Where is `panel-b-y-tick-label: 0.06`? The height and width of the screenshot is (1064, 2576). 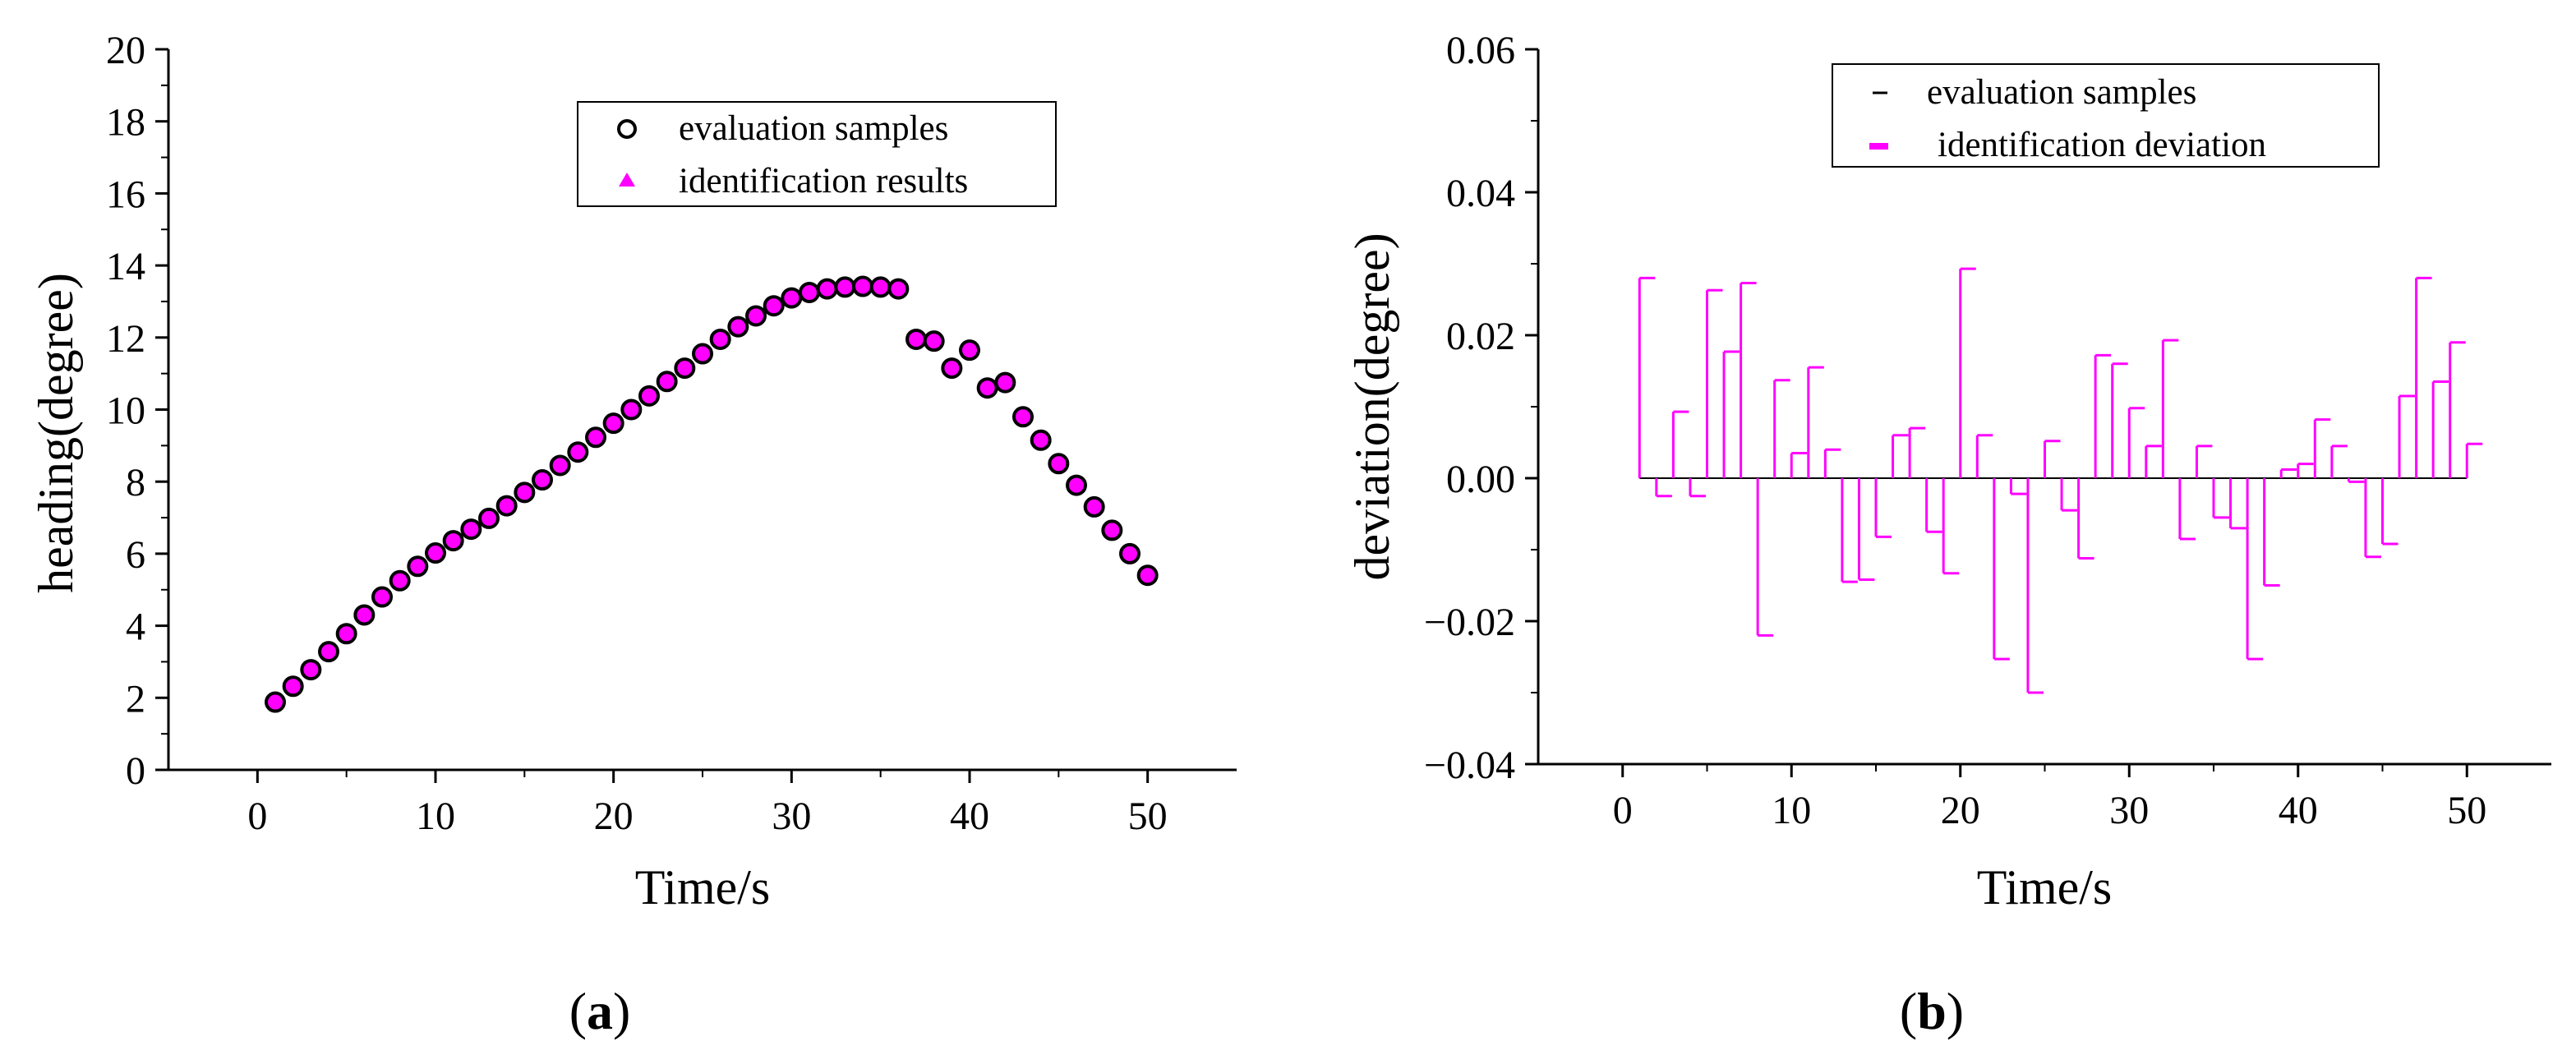 panel-b-y-tick-label: 0.06 is located at coordinates (1480, 50).